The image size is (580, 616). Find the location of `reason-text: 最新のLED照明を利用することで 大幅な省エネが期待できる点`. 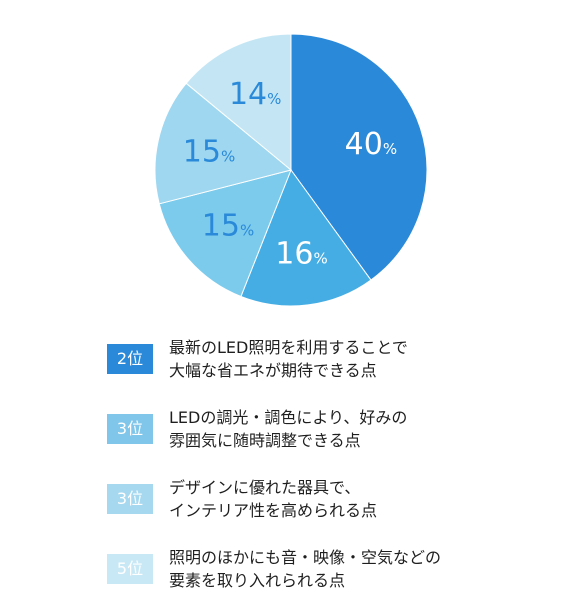

reason-text: 最新のLED照明を利用することで 大幅な省エネが期待できる点 is located at coordinates (359, 359).